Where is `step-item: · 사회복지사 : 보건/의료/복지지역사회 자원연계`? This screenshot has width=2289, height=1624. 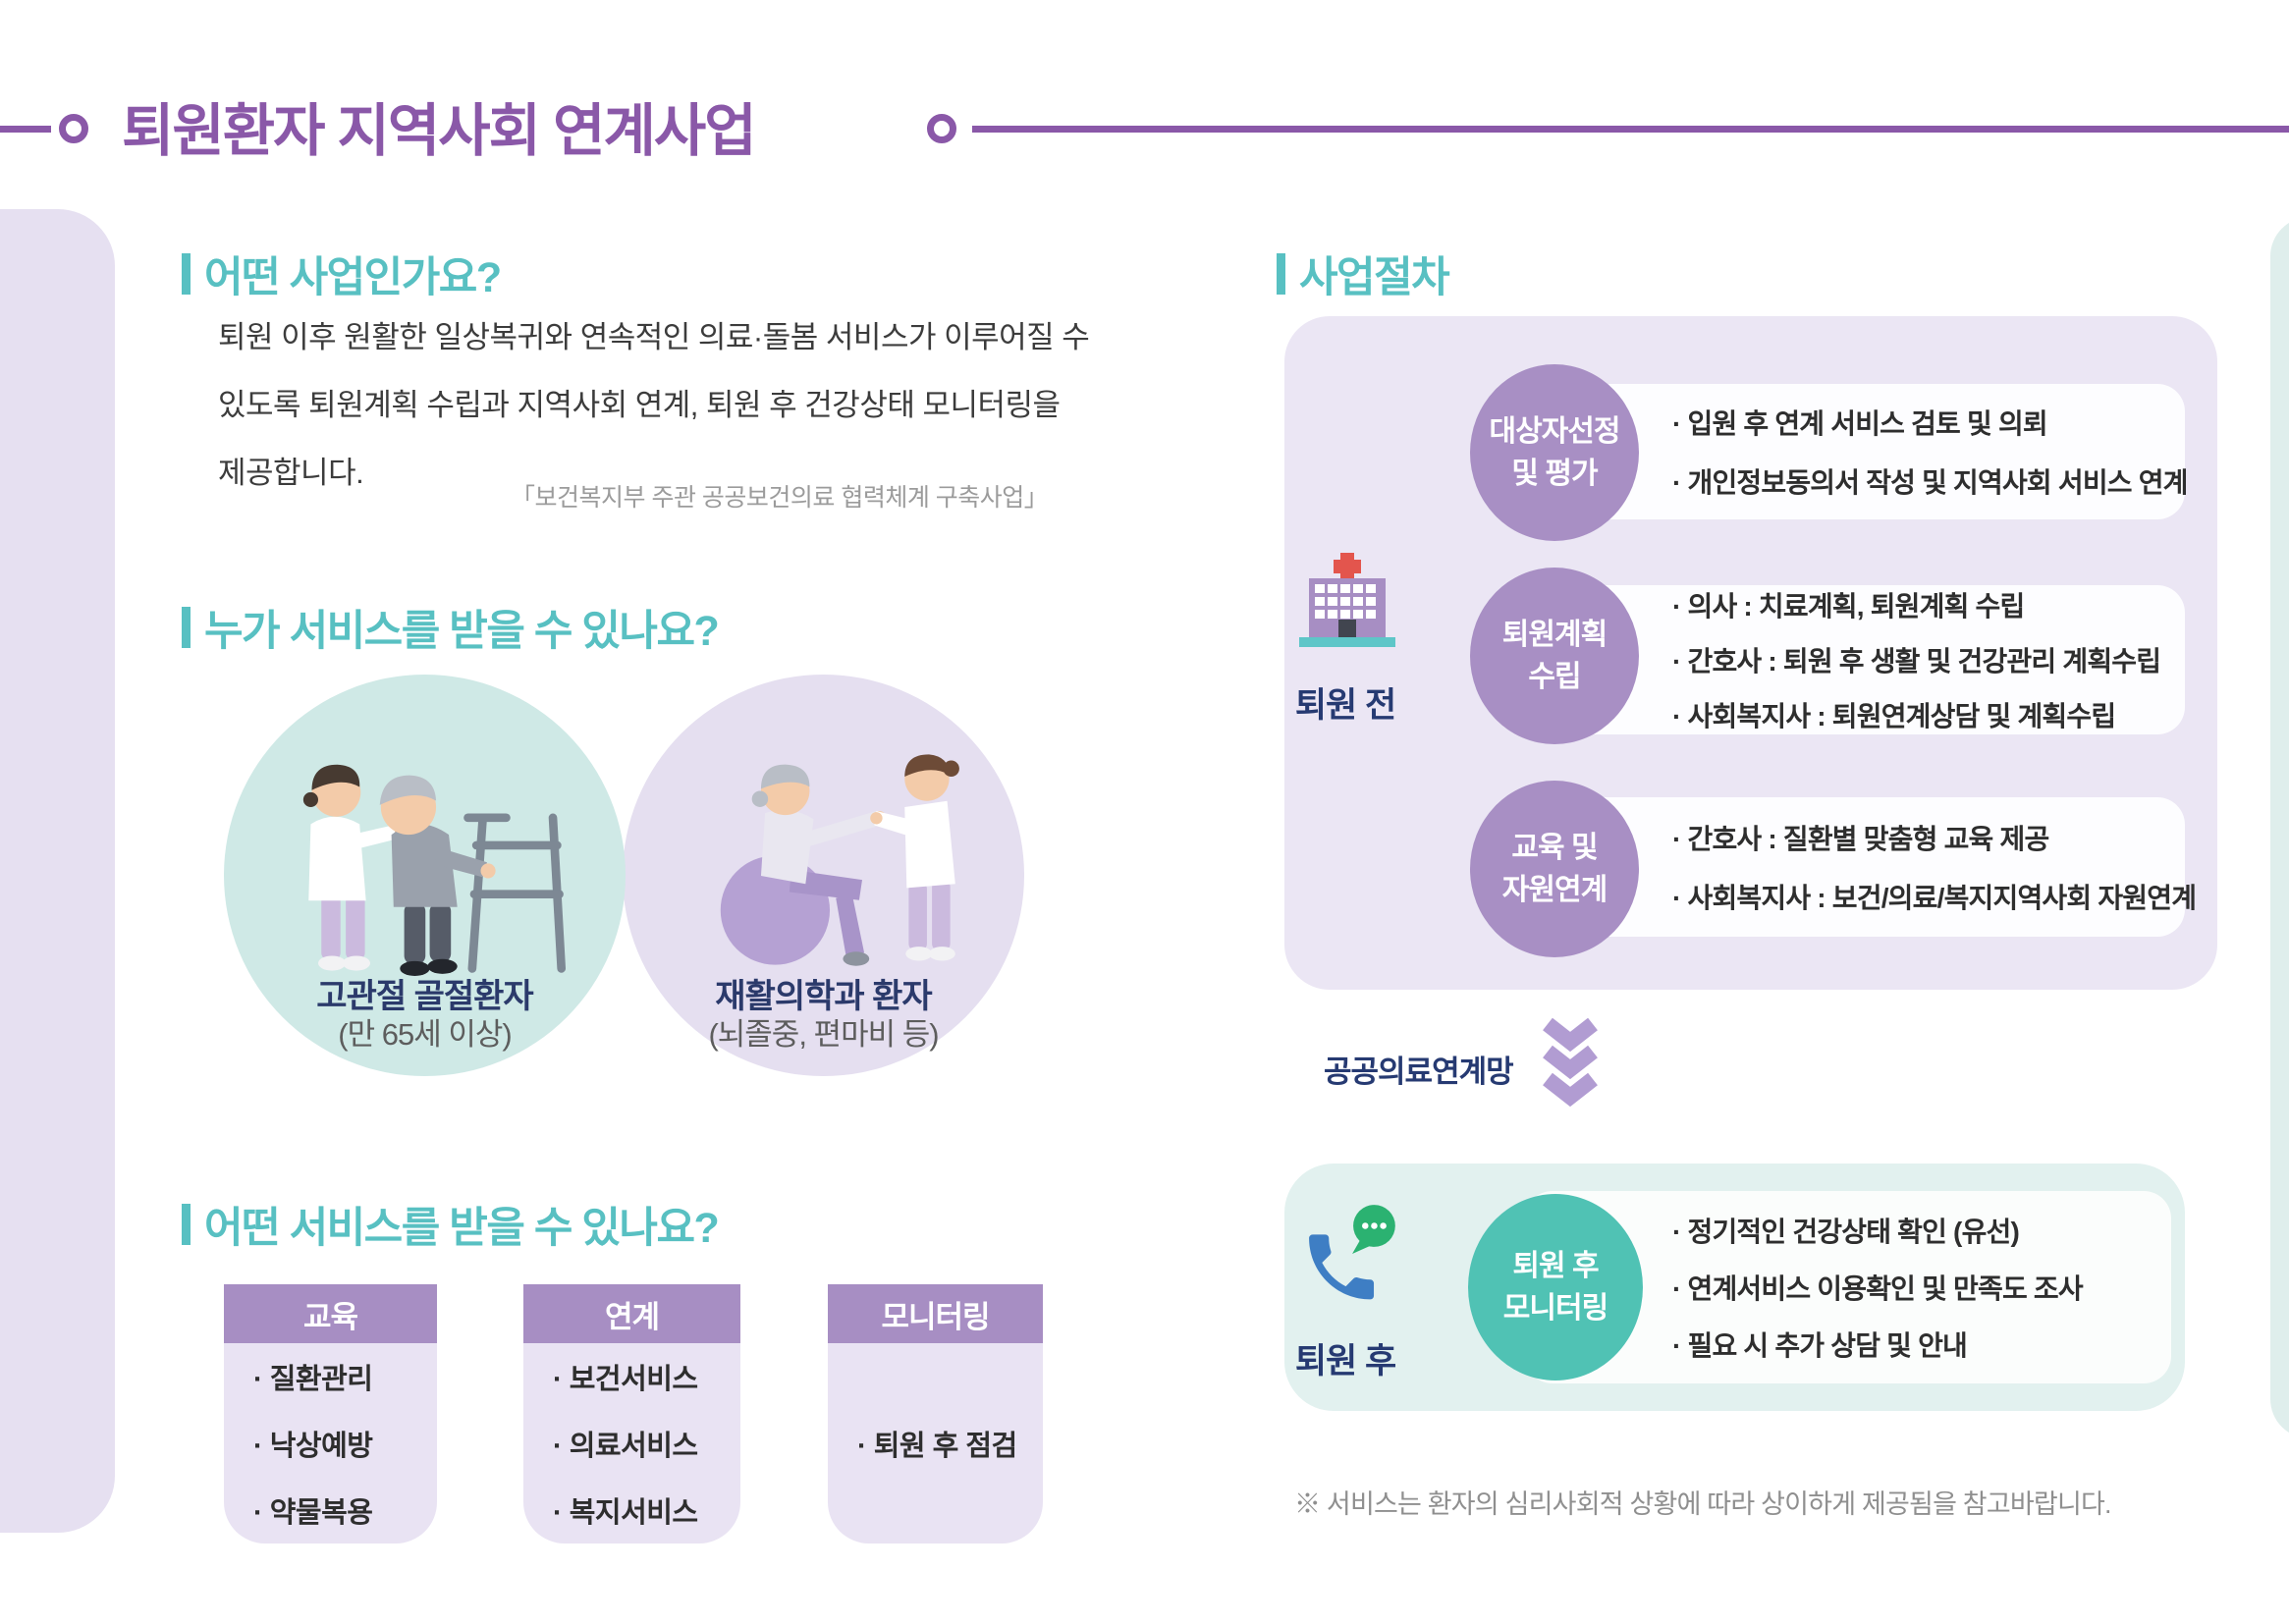 step-item: · 사회복지사 : 보건/의료/복지지역사회 자원연계 is located at coordinates (1934, 898).